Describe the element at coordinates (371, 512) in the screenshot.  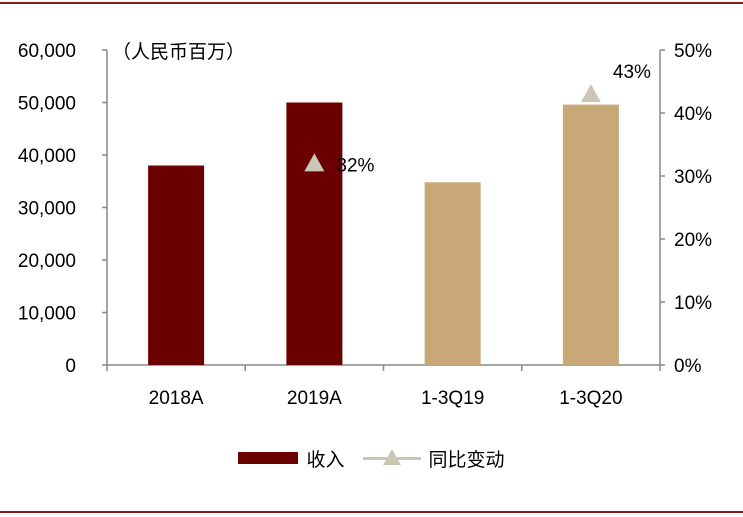
I see `bottom-rule` at that location.